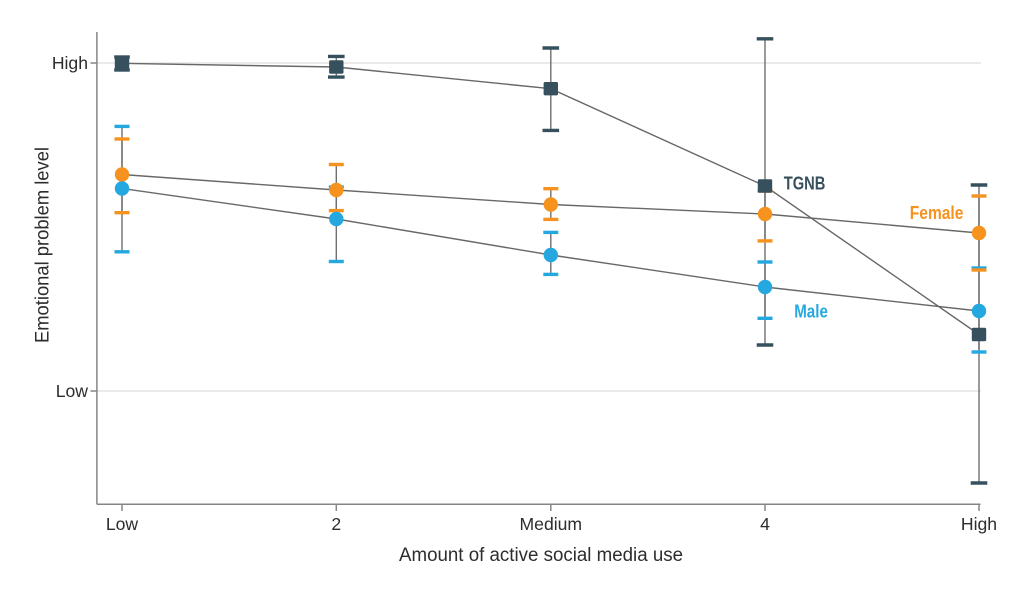 This screenshot has width=1024, height=594. I want to click on svg-text: Medium, so click(551, 524).